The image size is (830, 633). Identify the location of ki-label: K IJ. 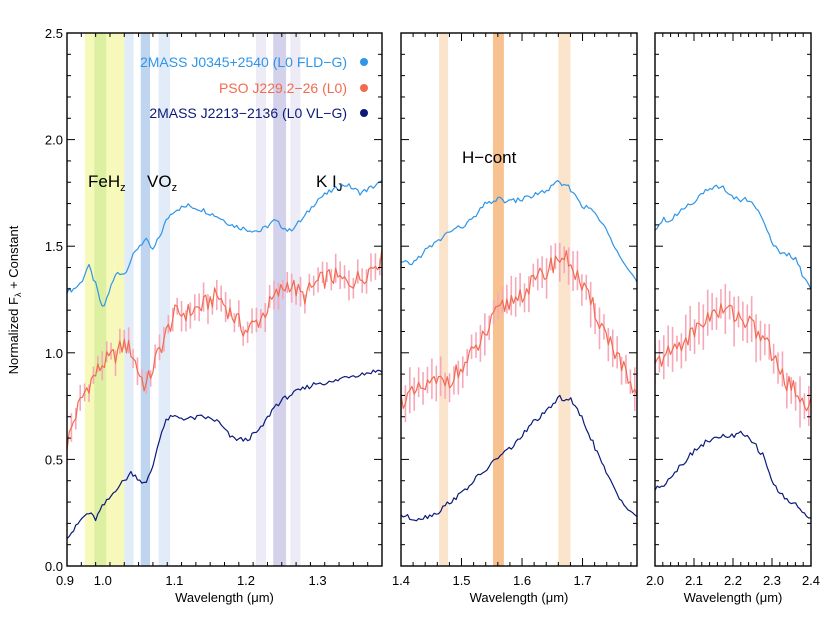
(329, 183).